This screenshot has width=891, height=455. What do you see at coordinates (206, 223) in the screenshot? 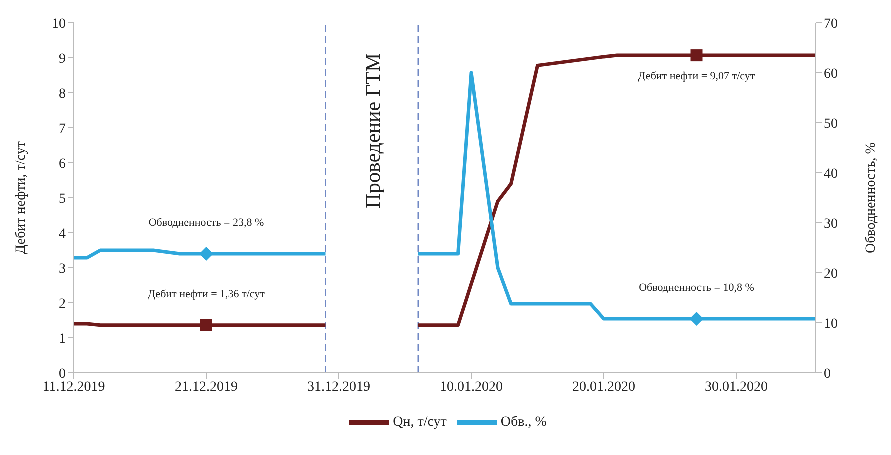
I see `data-label: Обводненность = 23,8 %` at bounding box center [206, 223].